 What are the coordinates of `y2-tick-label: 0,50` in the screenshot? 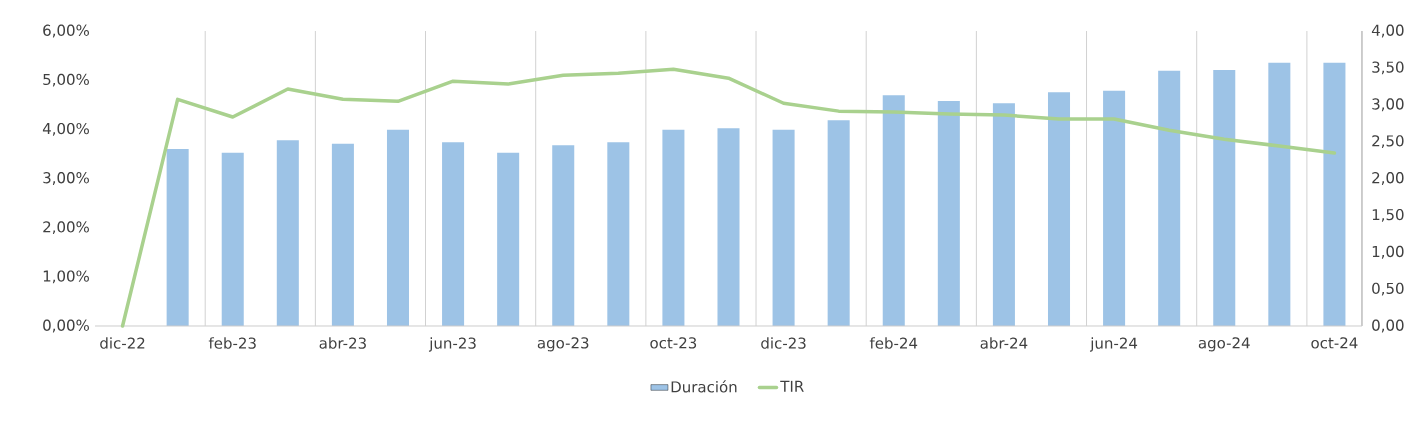 It's located at (1388, 289).